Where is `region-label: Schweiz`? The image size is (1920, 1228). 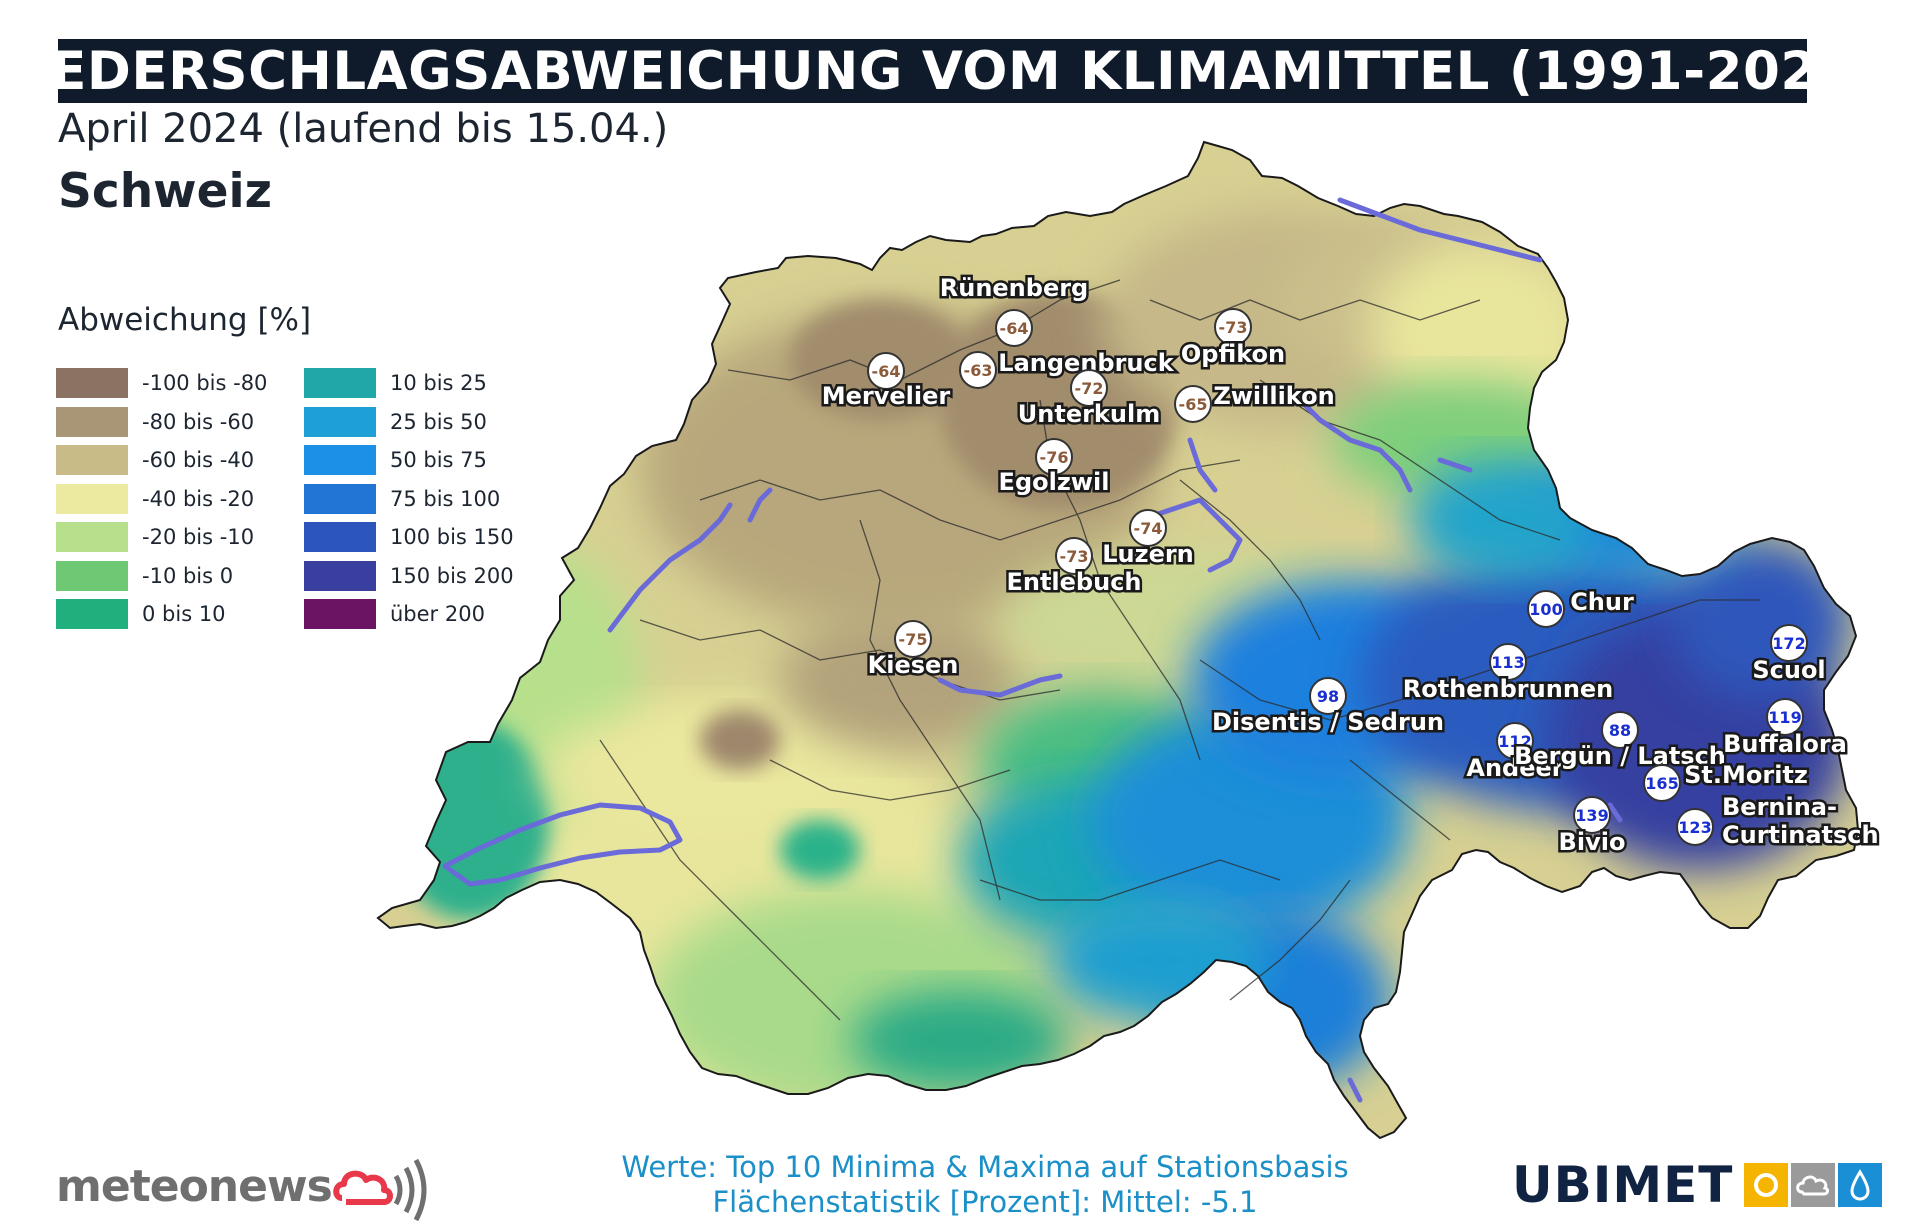 region-label: Schweiz is located at coordinates (165, 191).